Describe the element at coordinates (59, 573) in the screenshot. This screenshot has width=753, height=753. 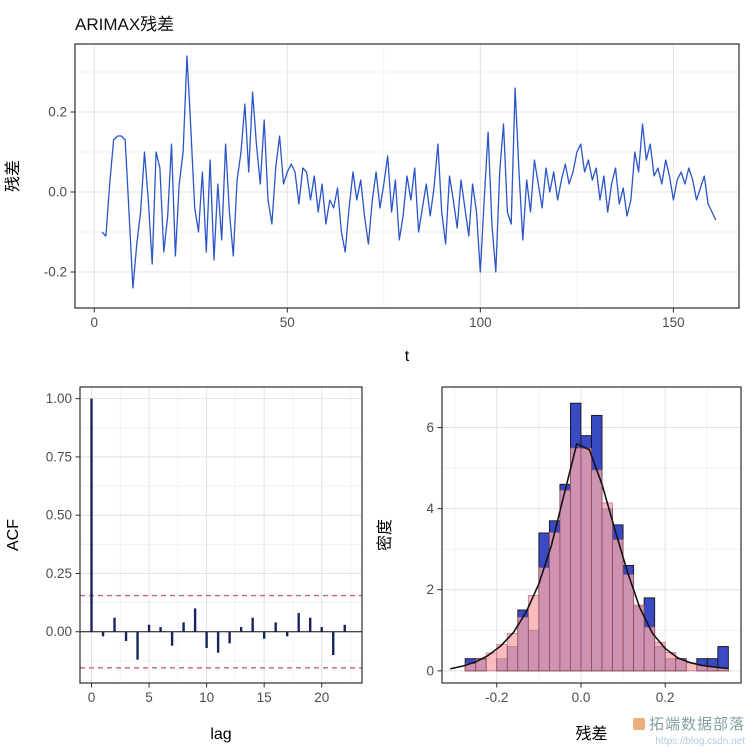
I see `y-tick-label: 0.25` at that location.